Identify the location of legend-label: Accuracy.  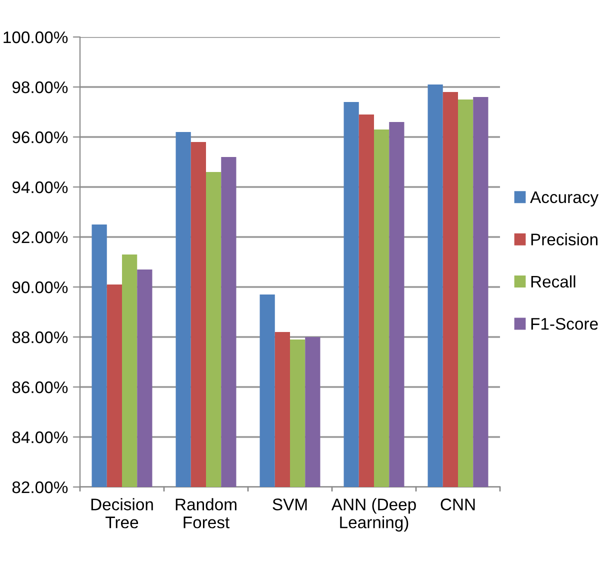
(564, 199).